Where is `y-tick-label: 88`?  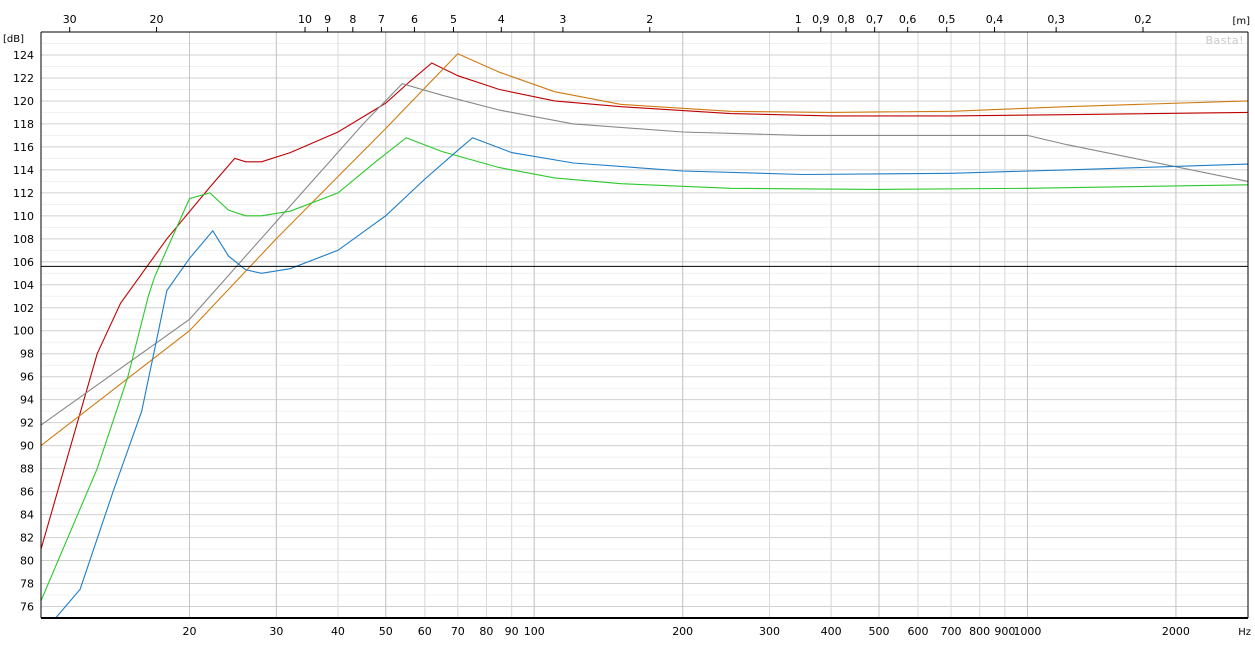
y-tick-label: 88 is located at coordinates (27, 469).